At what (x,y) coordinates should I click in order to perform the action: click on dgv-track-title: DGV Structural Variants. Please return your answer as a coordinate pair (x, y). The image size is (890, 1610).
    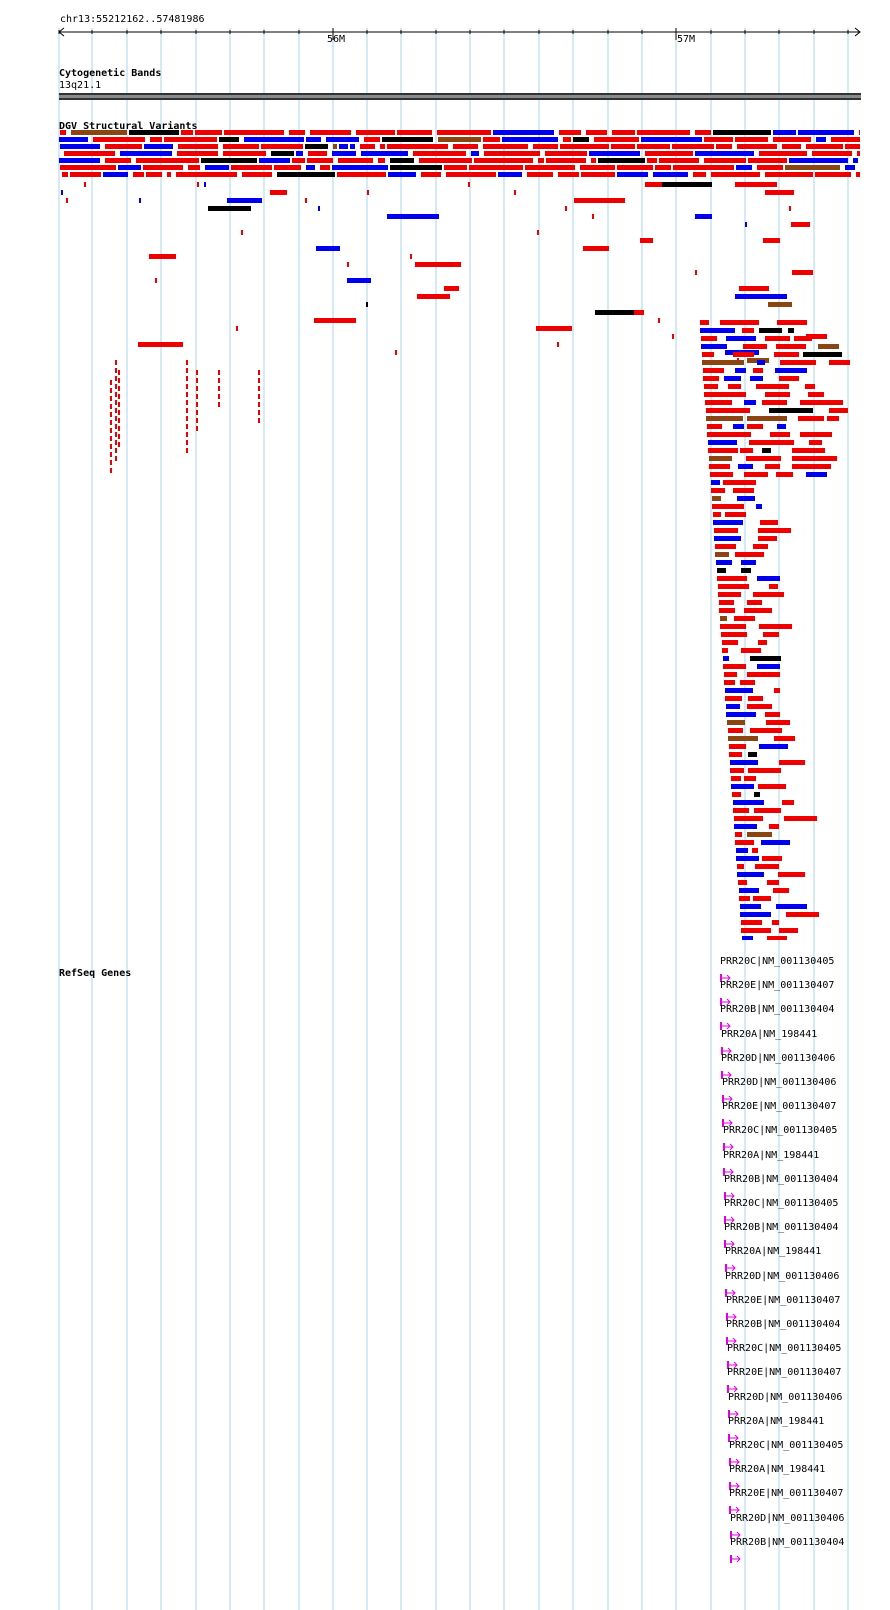
    Looking at the image, I should click on (128, 126).